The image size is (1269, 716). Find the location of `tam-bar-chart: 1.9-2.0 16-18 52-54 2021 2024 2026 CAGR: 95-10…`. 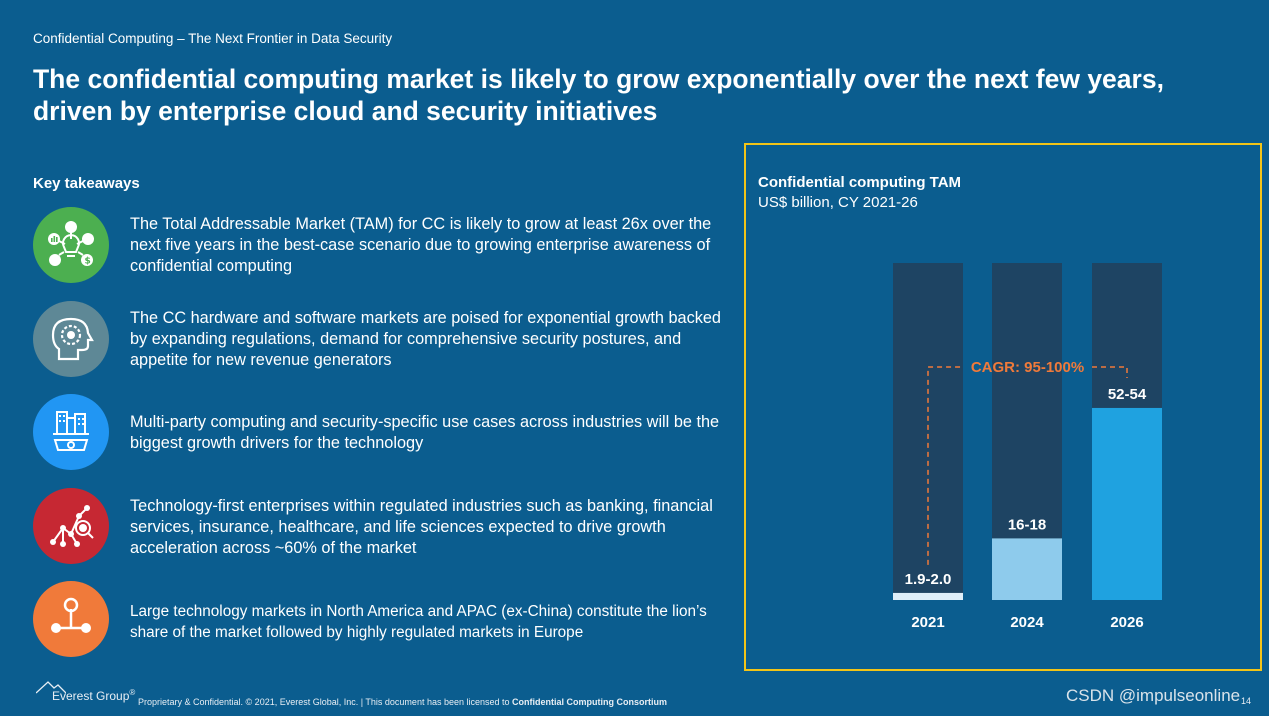

tam-bar-chart: 1.9-2.0 16-18 52-54 2021 2024 2026 CAGR: 95-10… is located at coordinates (1027, 447).